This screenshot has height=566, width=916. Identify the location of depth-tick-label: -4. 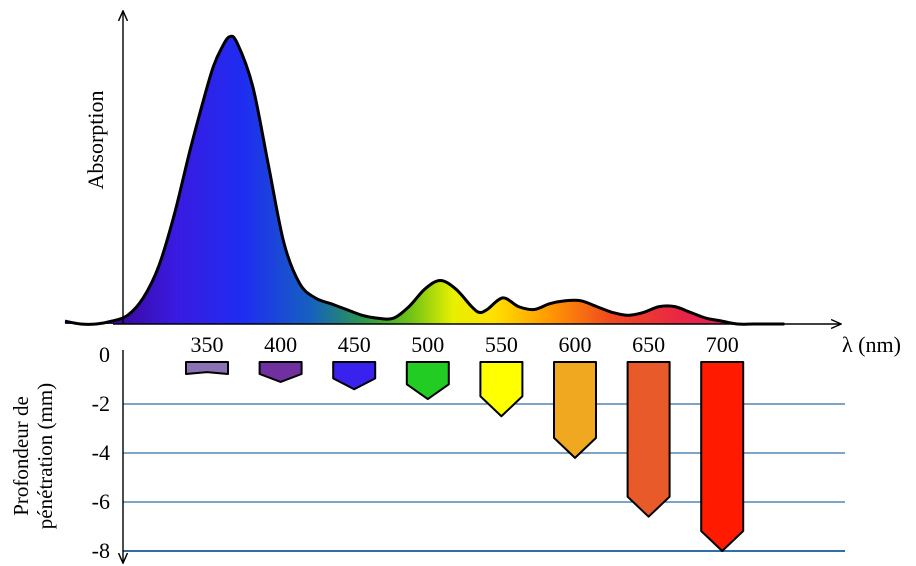
(101, 452).